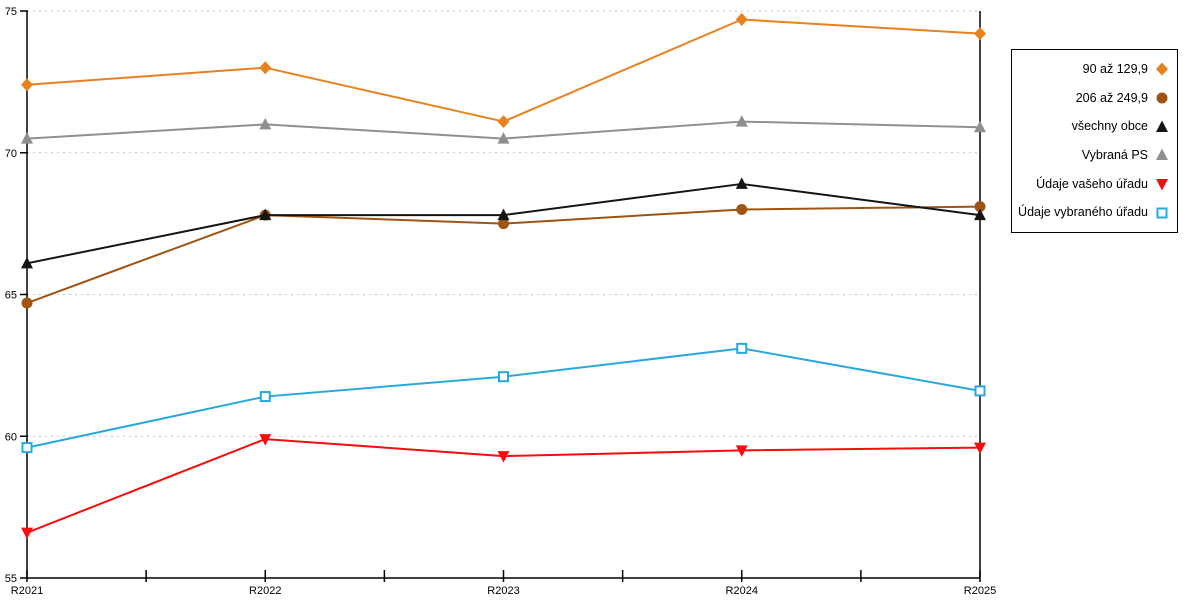  Describe the element at coordinates (503, 591) in the screenshot. I see `x-axis-tick-label: R2023` at that location.